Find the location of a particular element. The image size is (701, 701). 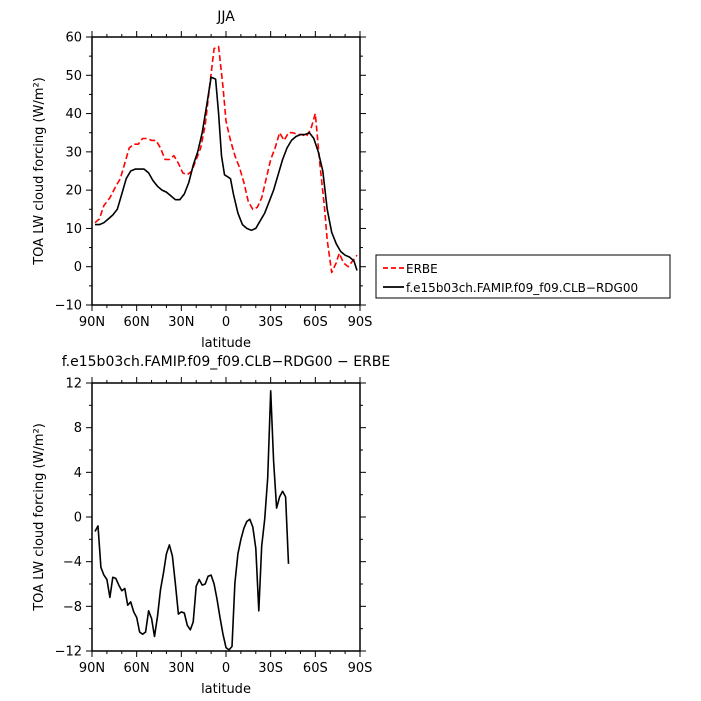

top-x-tick-label: 90N is located at coordinates (92, 322).